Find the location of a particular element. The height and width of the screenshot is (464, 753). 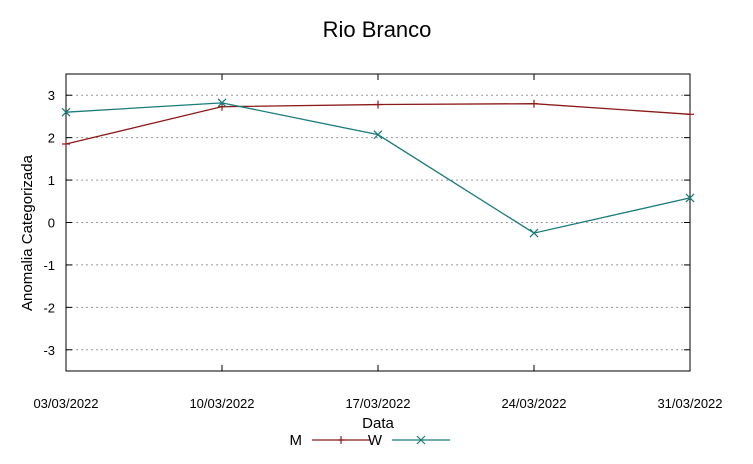

legend-marker-m is located at coordinates (341, 440).